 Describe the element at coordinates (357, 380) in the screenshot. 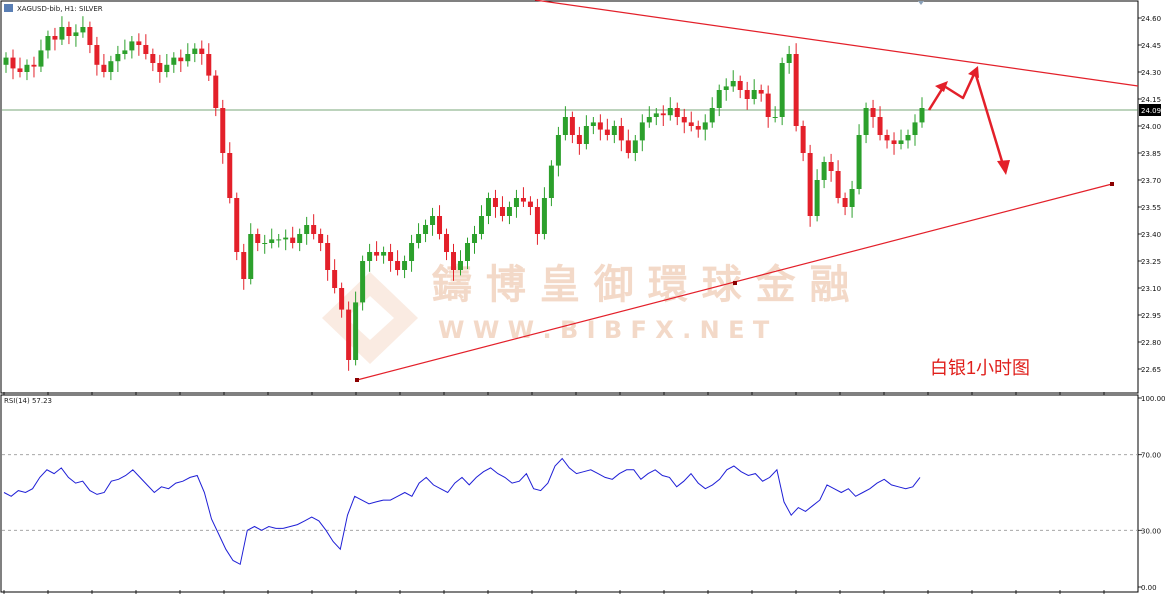

I see `trendline-anchor-start` at that location.